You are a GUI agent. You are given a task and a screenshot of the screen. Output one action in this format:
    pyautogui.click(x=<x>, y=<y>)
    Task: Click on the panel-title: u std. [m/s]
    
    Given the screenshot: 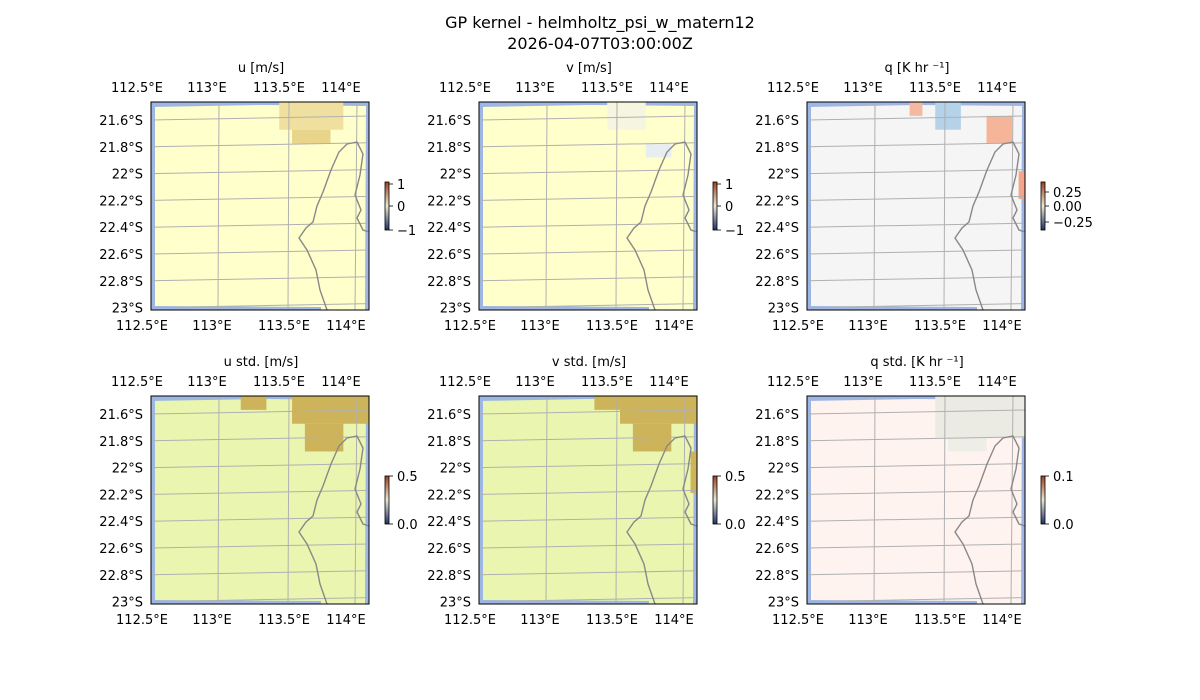 What is the action you would take?
    pyautogui.click(x=261, y=362)
    